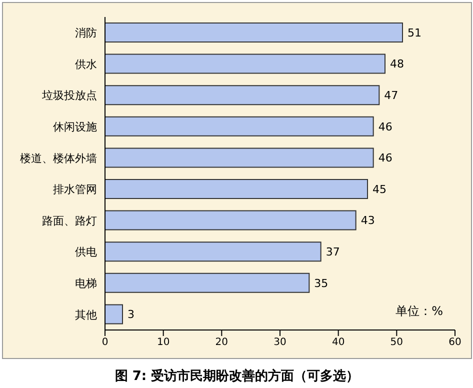  Describe the element at coordinates (237, 376) in the screenshot. I see `text: 图 7: 受访市民期盼改善的方面（可多选）` at that location.